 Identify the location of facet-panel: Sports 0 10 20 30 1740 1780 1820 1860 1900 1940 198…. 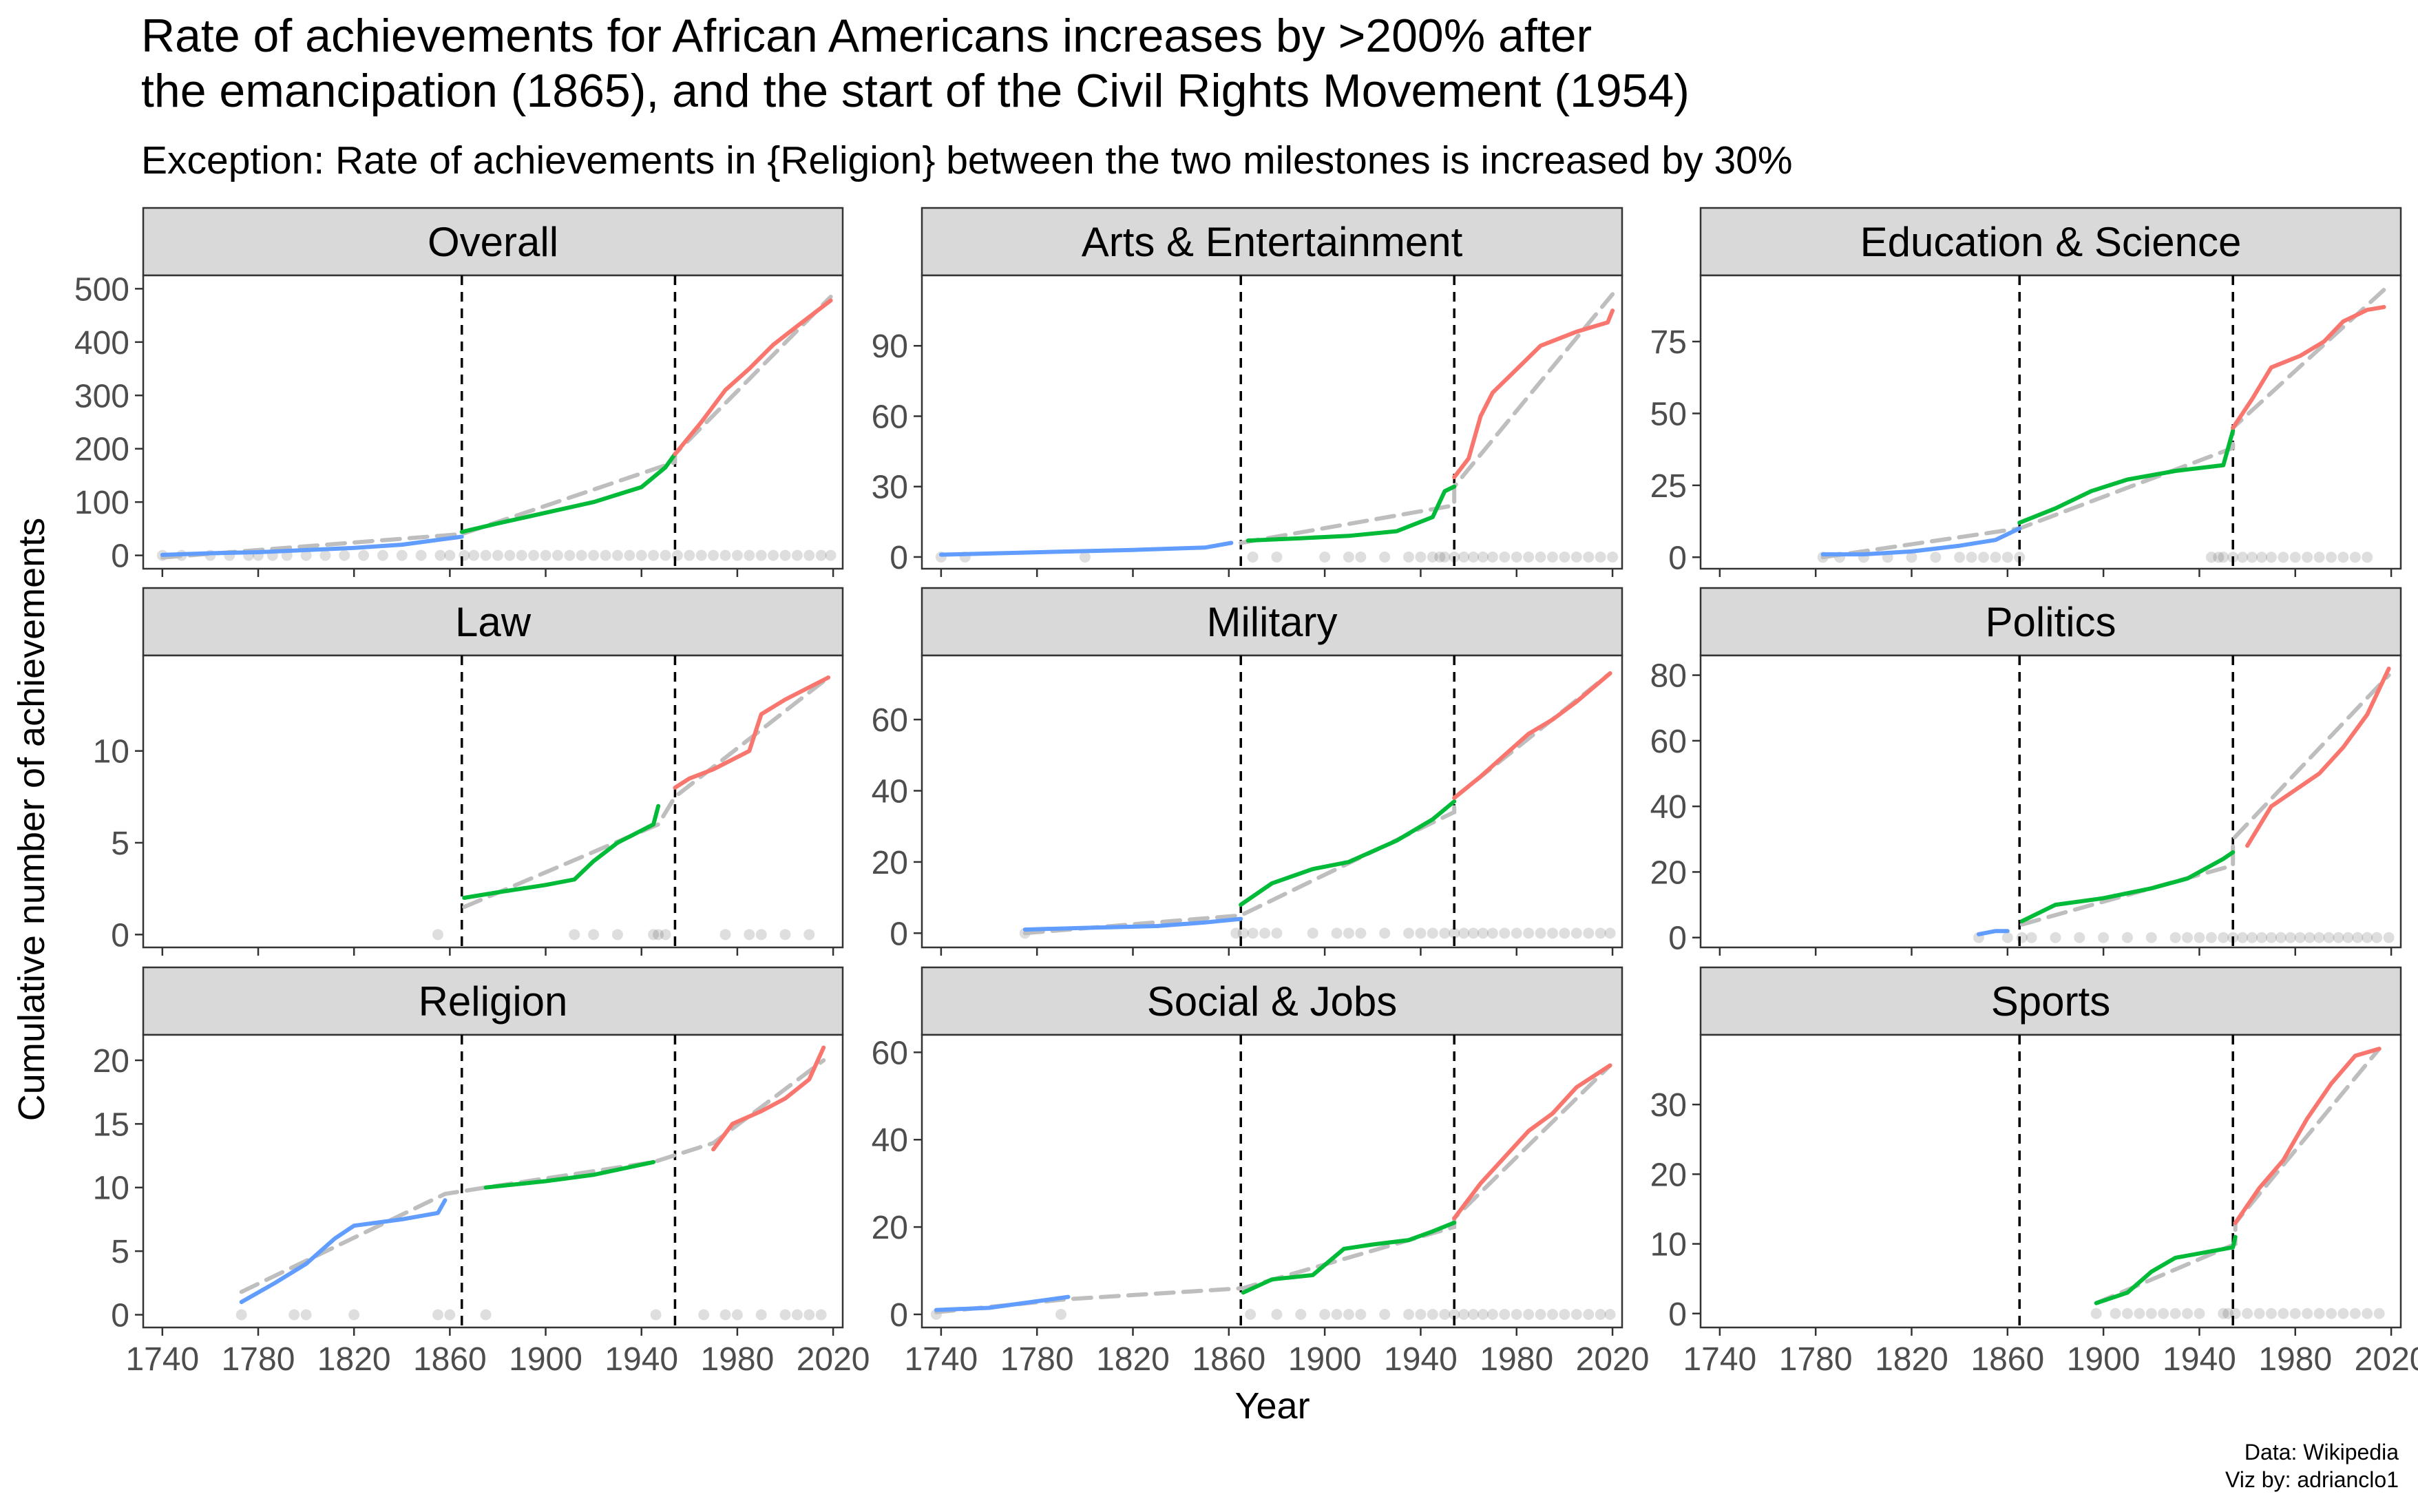
(2034, 1172).